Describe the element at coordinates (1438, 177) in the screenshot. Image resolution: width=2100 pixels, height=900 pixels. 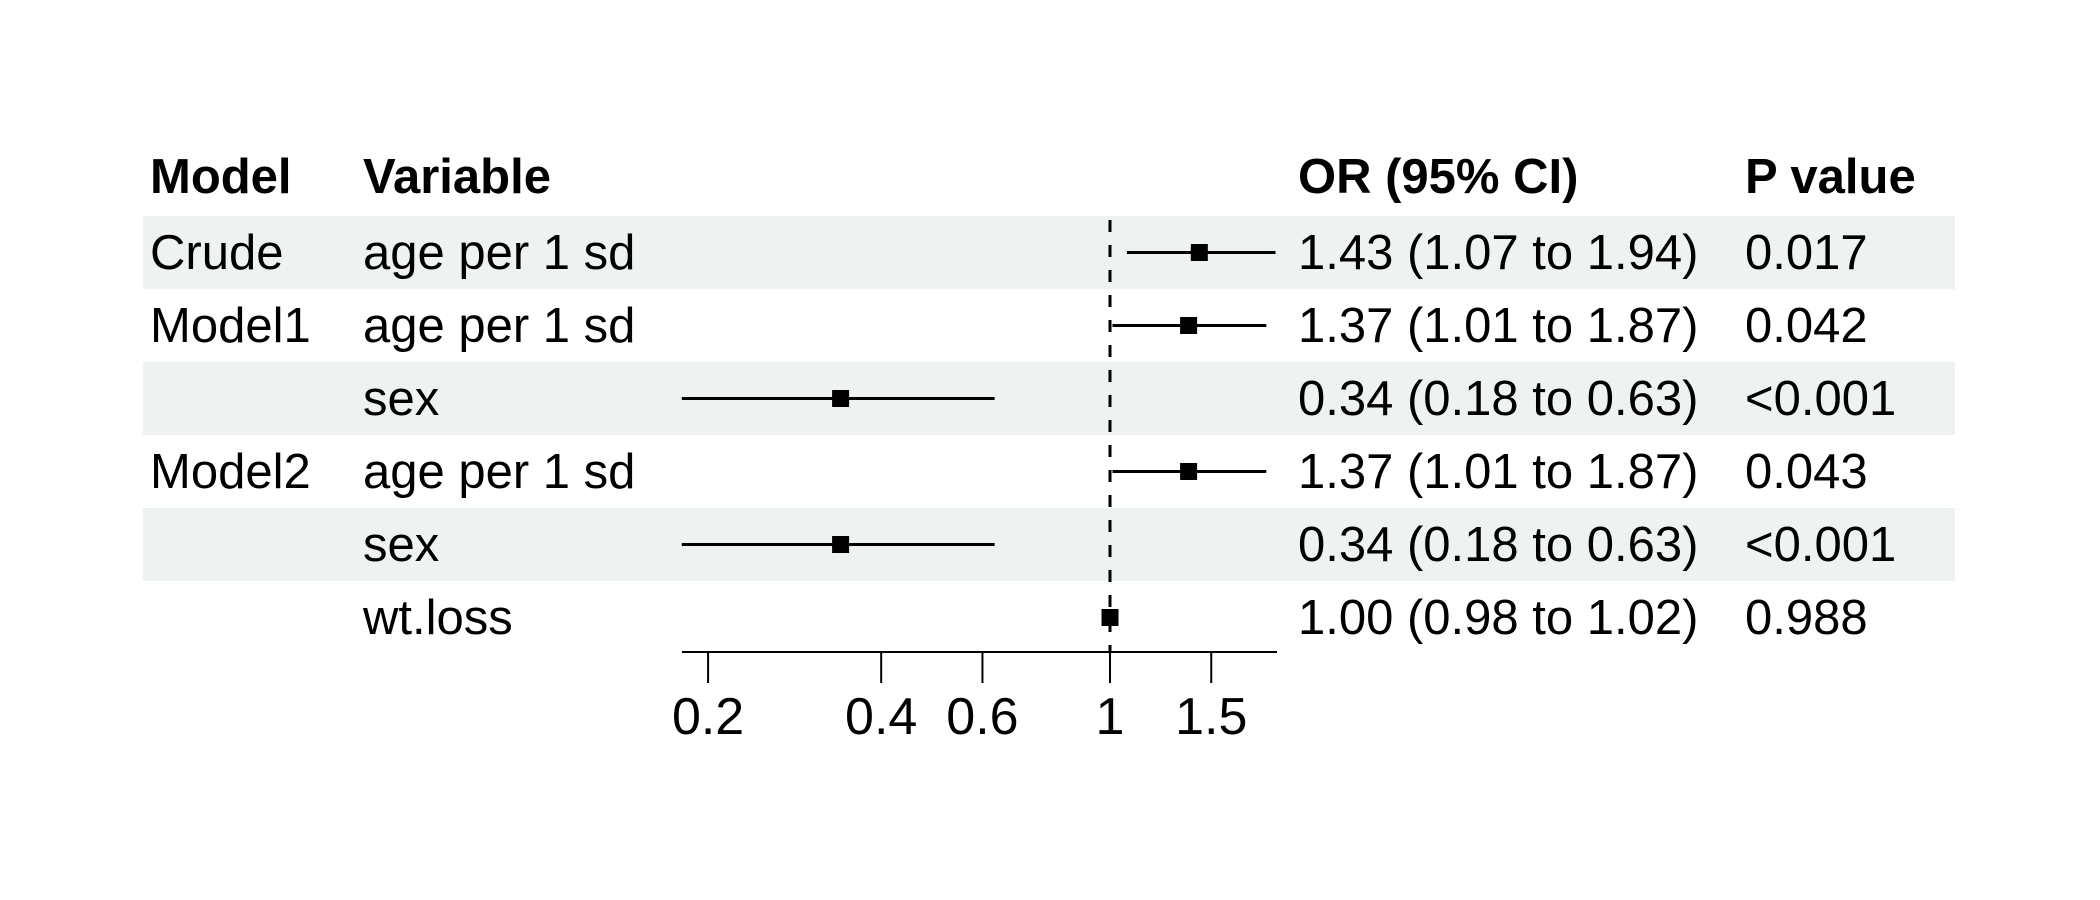
I see `column-header-or-ci: OR (95% CI)` at that location.